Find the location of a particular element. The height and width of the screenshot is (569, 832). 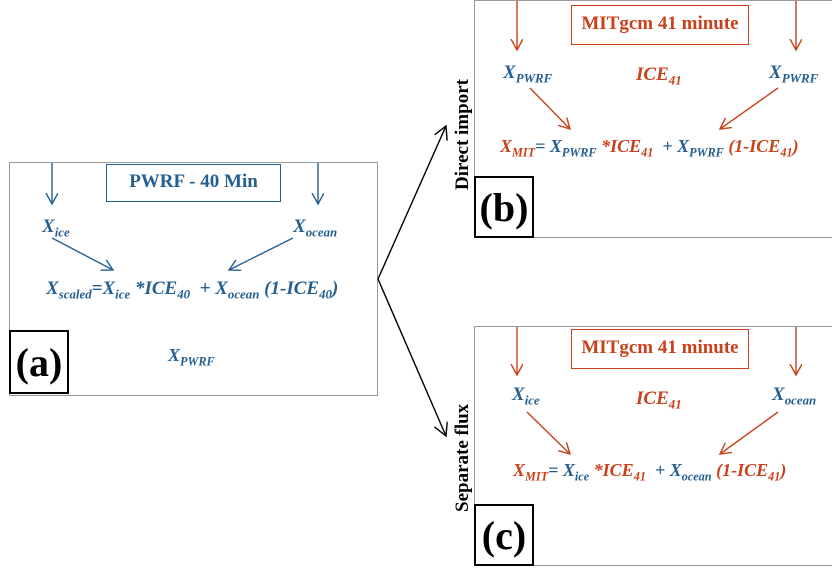

panel-b-title: MITgcm 41 minute is located at coordinates (660, 25).